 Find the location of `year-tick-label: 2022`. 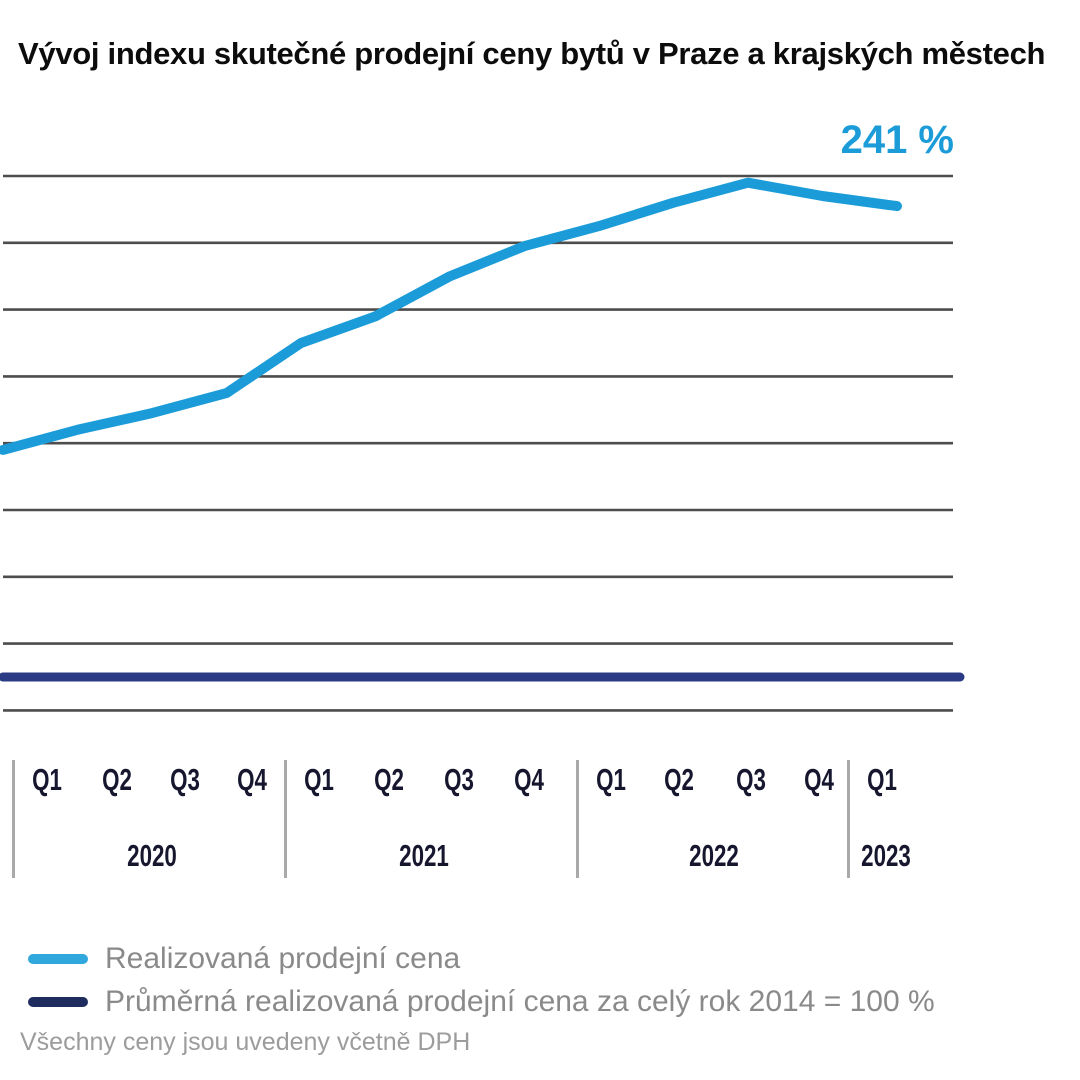

year-tick-label: 2022 is located at coordinates (714, 855).